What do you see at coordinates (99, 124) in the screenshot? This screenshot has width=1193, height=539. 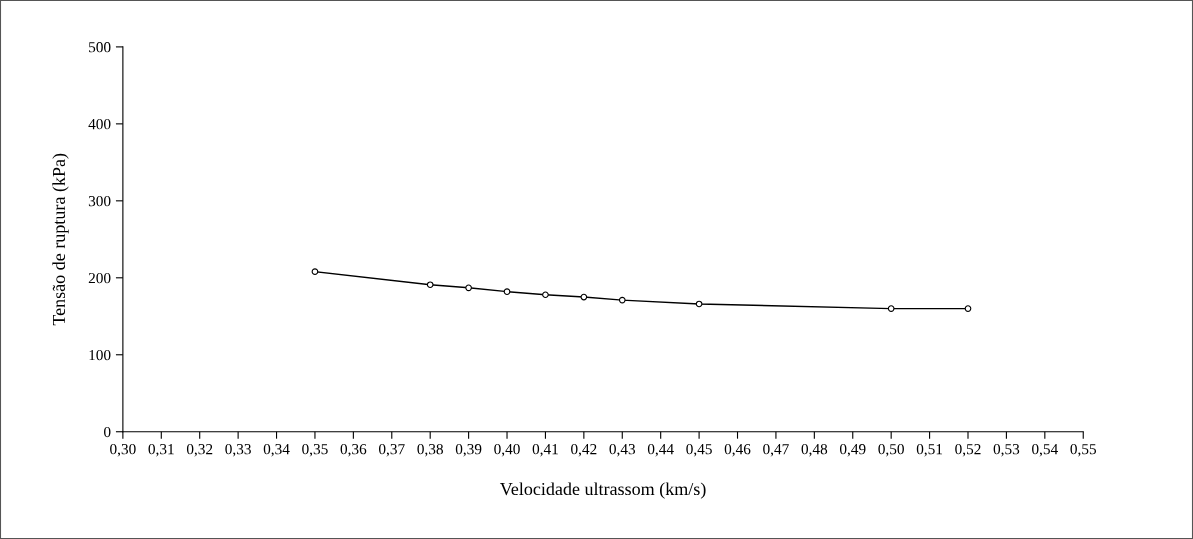 I see `y-tick-label: 400` at bounding box center [99, 124].